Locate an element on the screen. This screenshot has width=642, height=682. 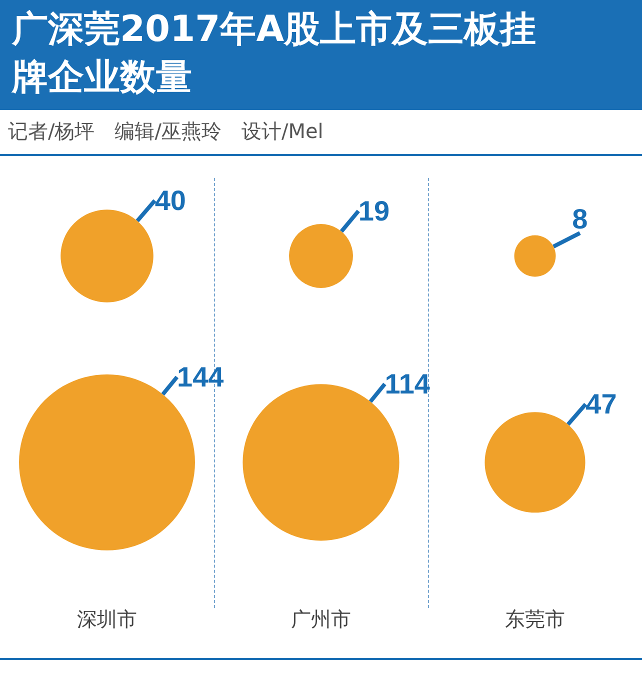
category-label: 深圳市 is located at coordinates (107, 620).